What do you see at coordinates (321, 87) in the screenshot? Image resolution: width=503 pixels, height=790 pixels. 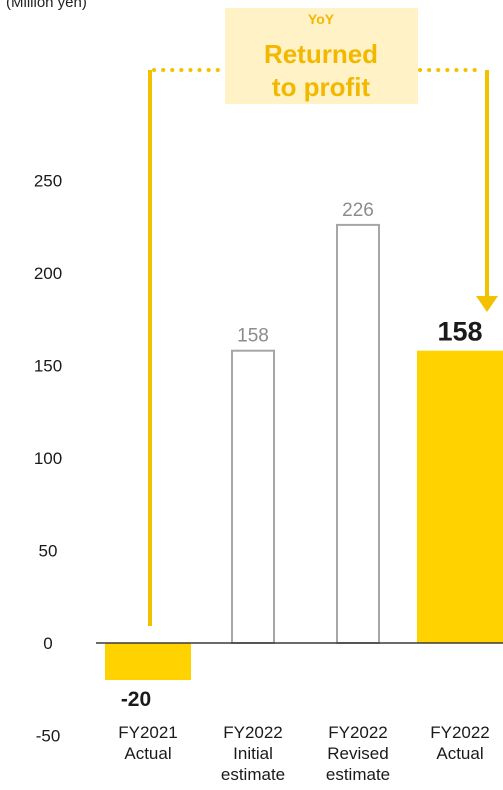 I see `annotation-text: to profit` at bounding box center [321, 87].